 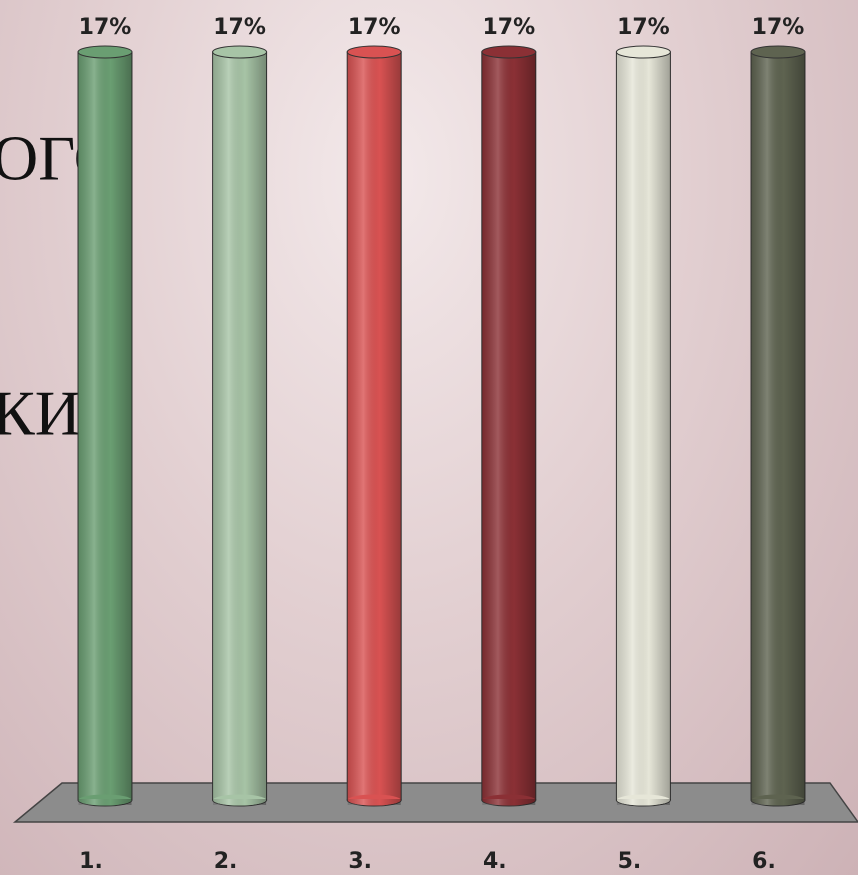 I want to click on x-tick-label: 3., so click(x=360, y=861).